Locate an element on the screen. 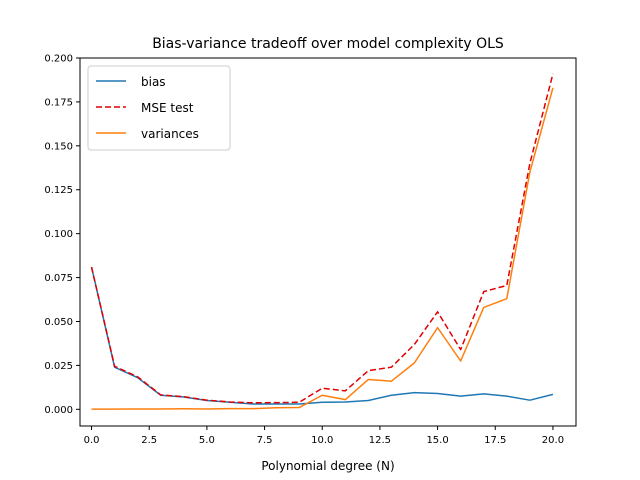 The height and width of the screenshot is (480, 640). x-tick-label: 0.0 is located at coordinates (92, 440).